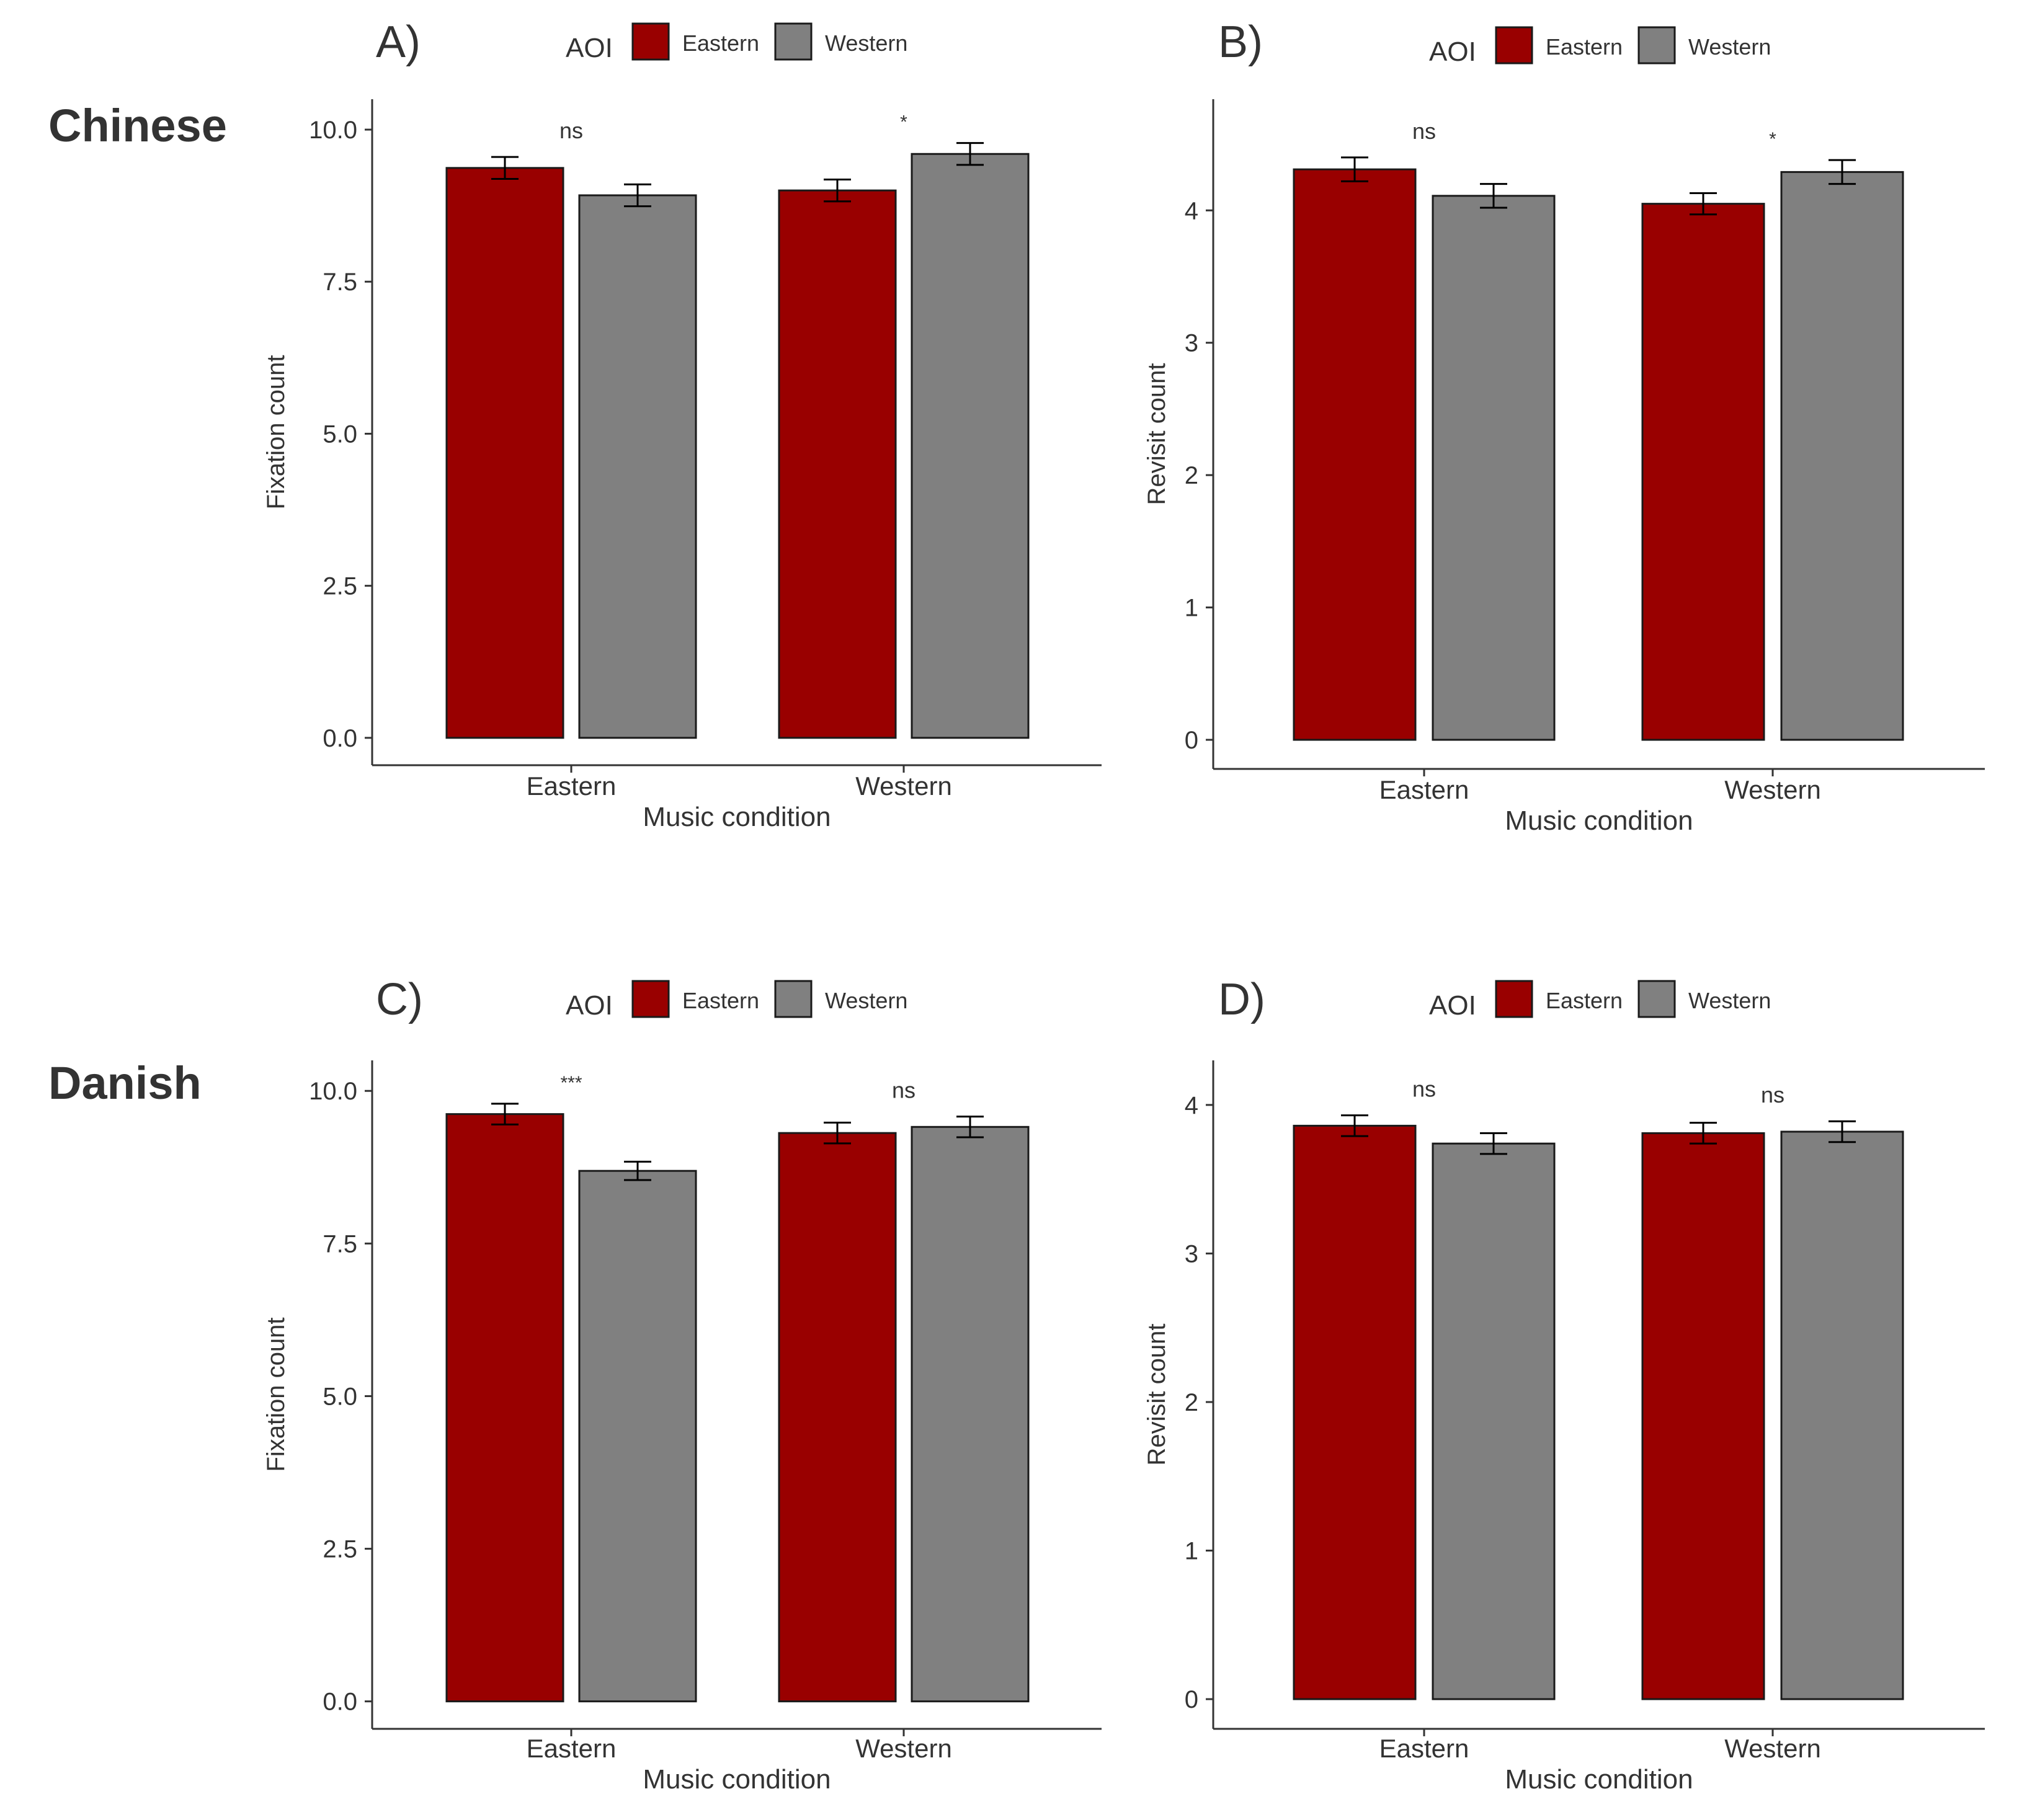 Image resolution: width=2027 pixels, height=1820 pixels. I want to click on panel-tag: B), so click(1240, 42).